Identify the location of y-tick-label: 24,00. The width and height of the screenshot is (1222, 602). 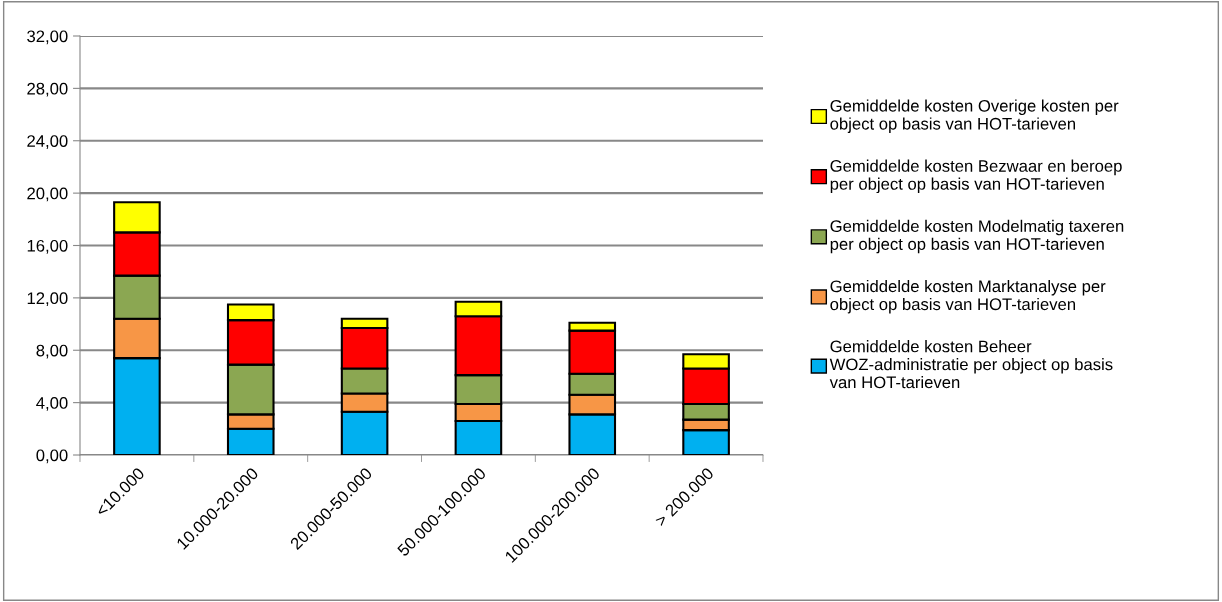
(47, 142).